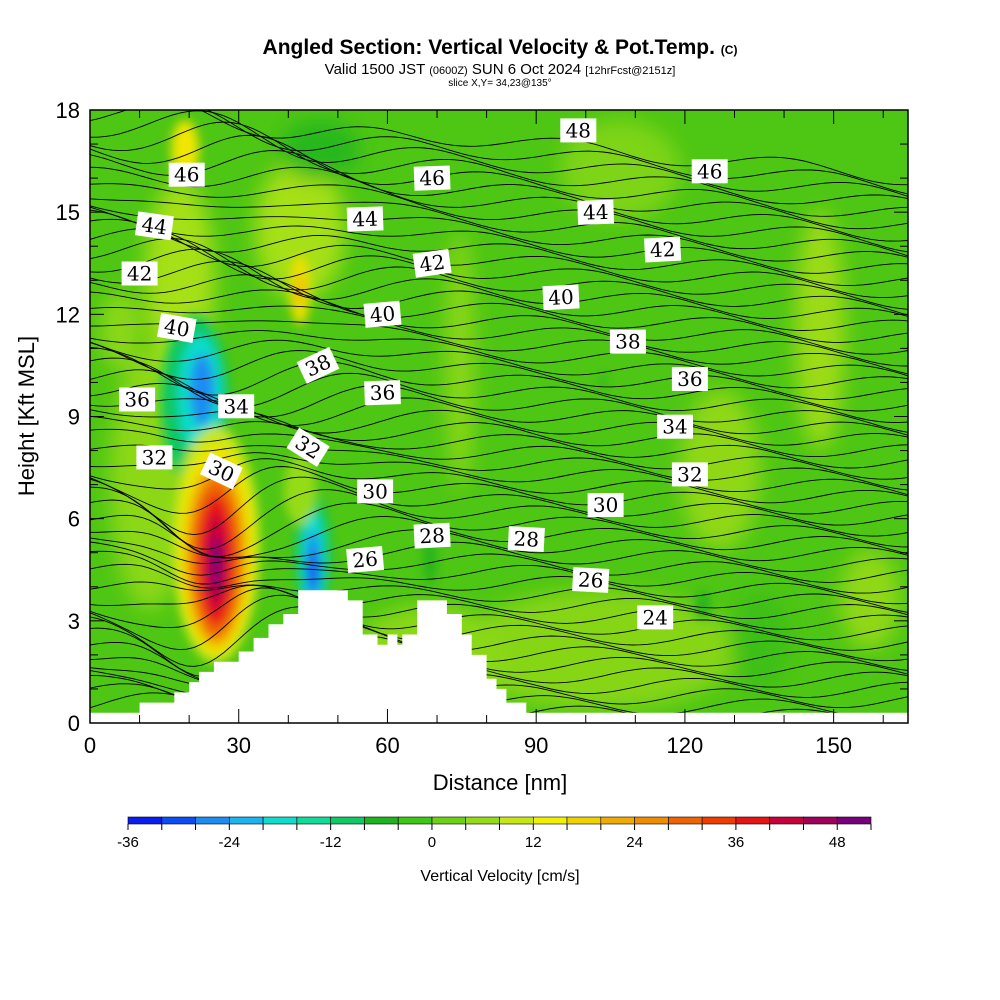 The height and width of the screenshot is (1000, 1000). What do you see at coordinates (74, 621) in the screenshot?
I see `y-tick-label: 3` at bounding box center [74, 621].